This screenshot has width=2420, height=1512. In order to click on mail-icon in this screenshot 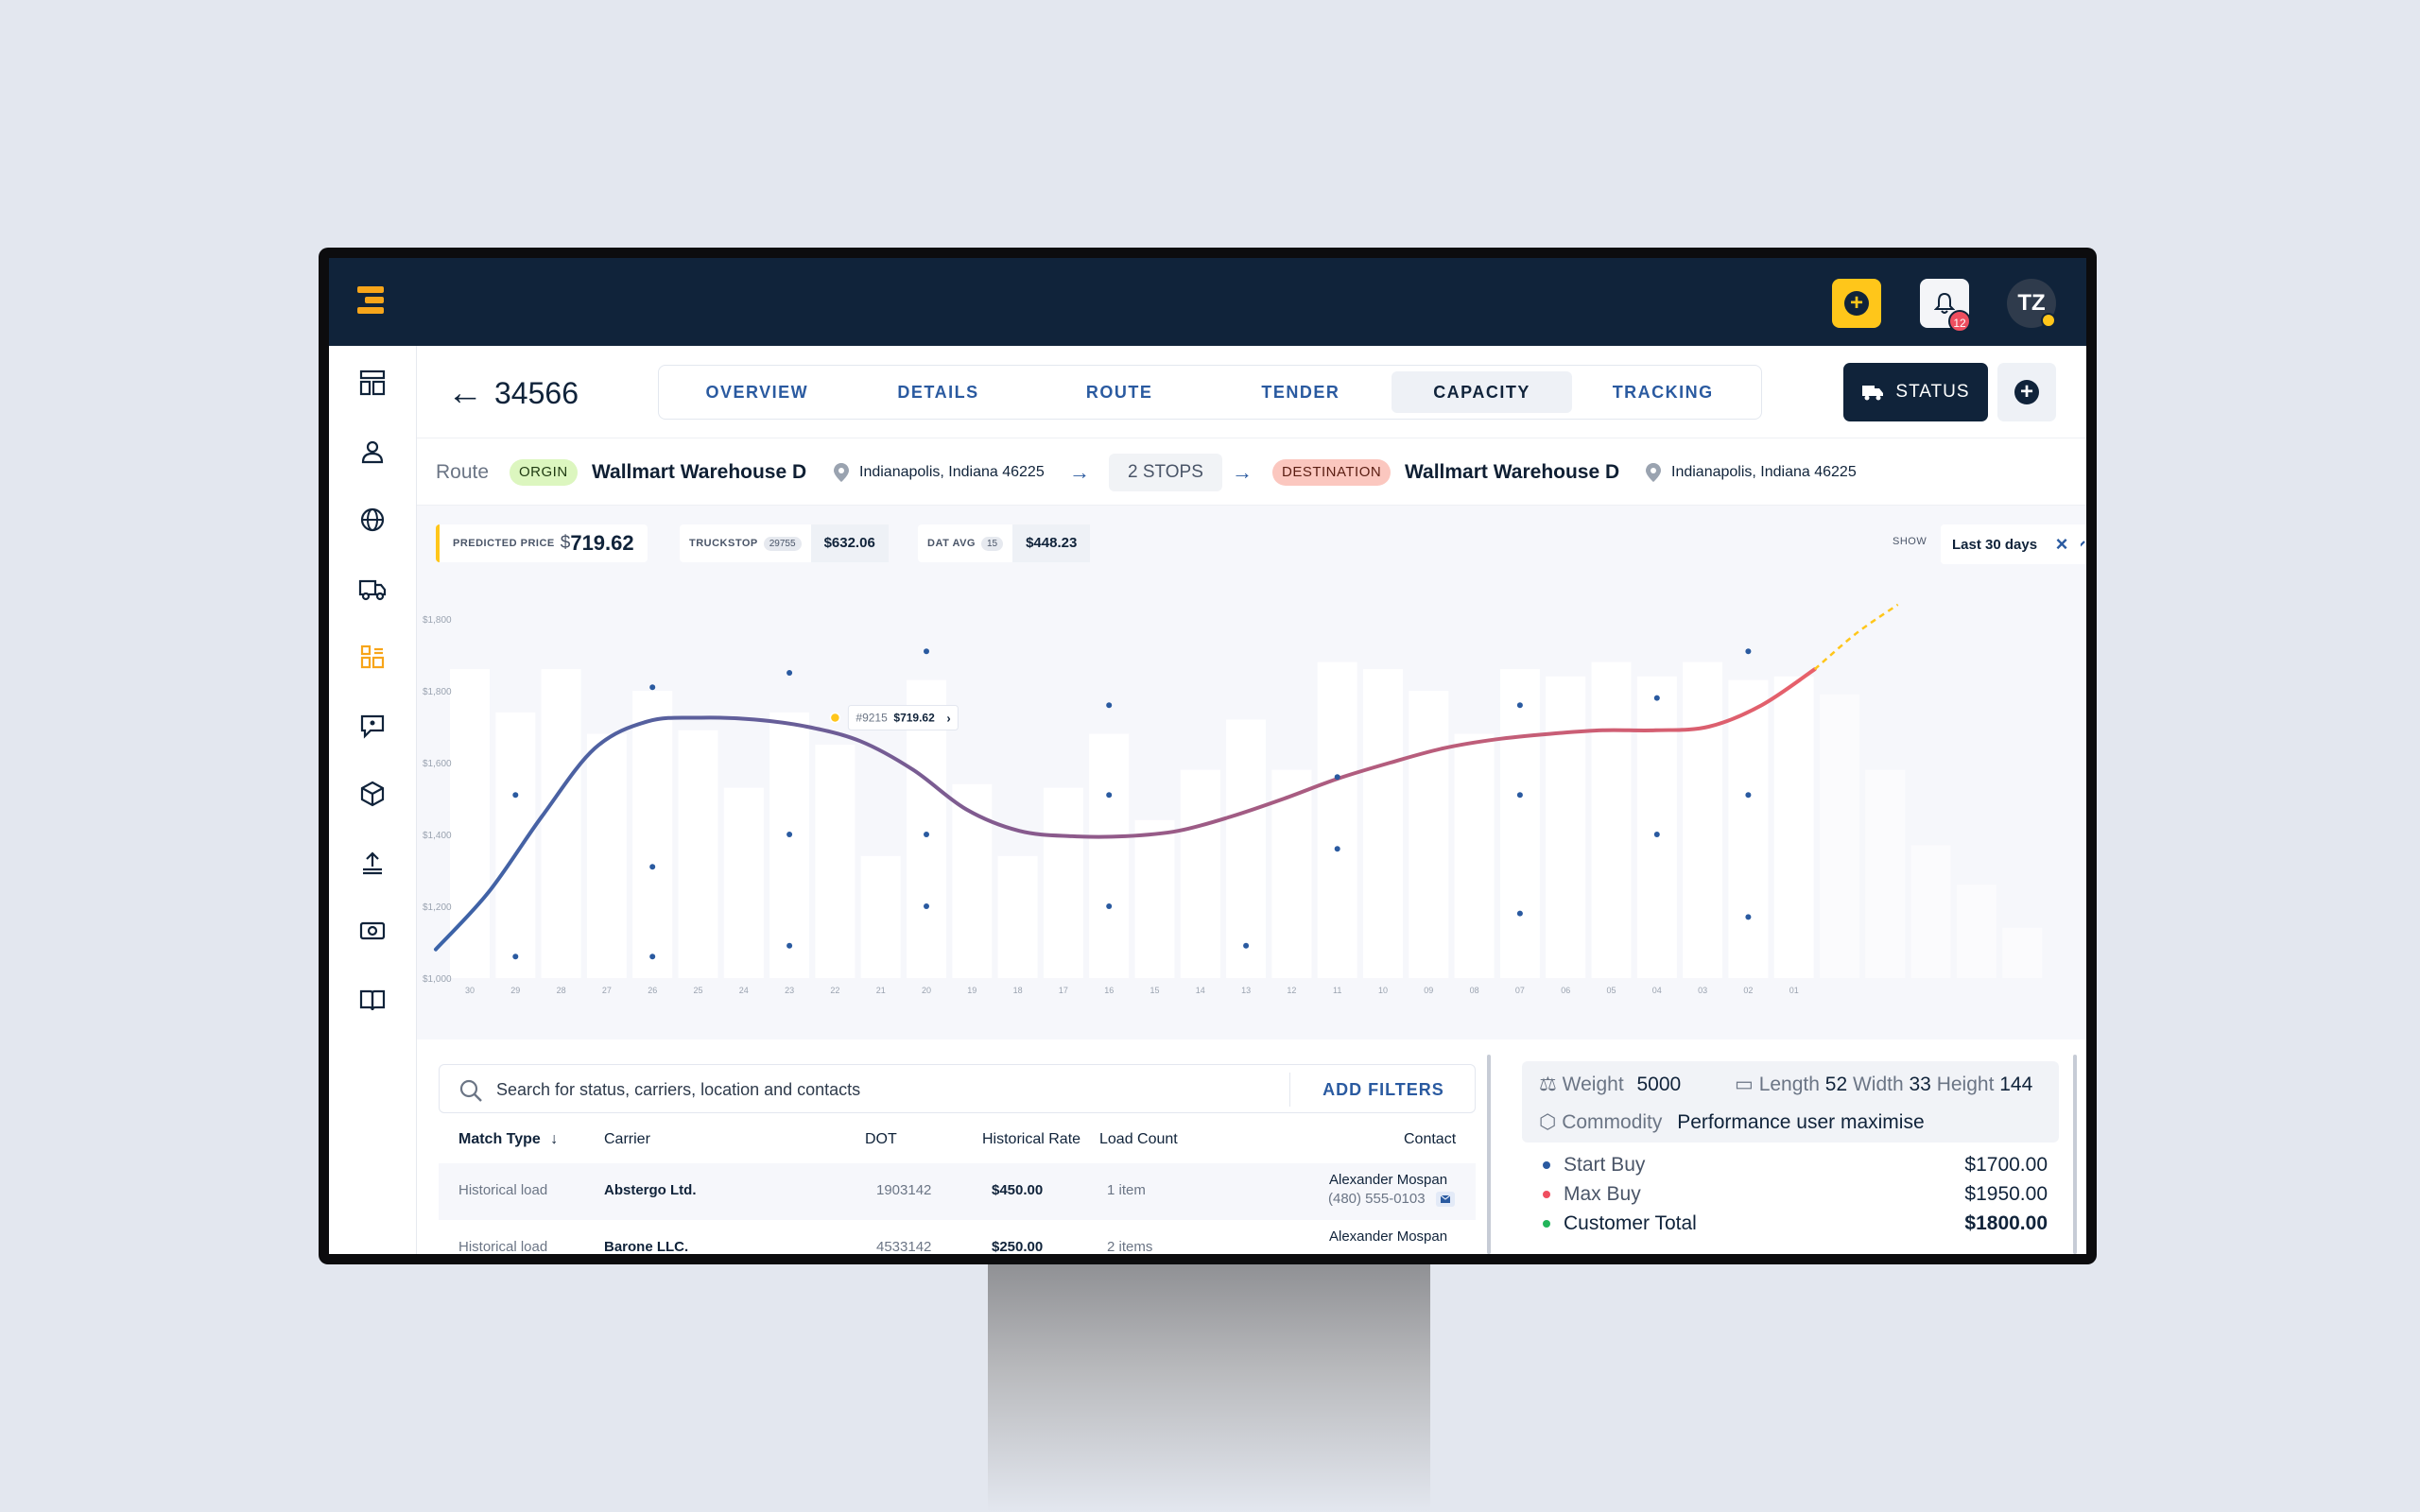, I will do `click(1445, 1199)`.